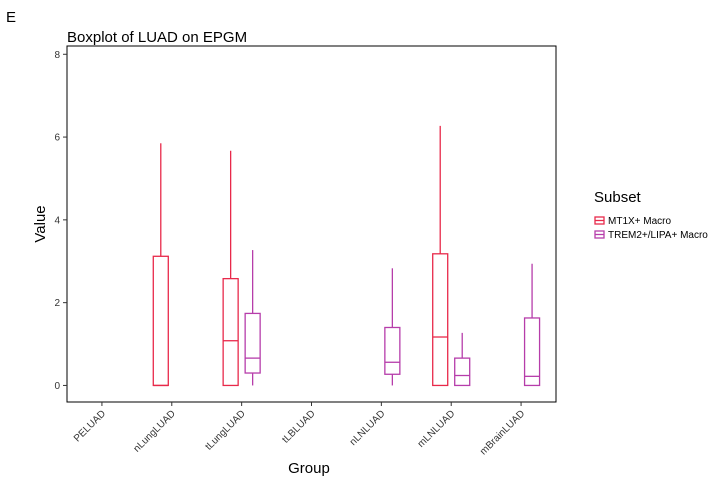  I want to click on y-tick-label: 0, so click(57, 386).